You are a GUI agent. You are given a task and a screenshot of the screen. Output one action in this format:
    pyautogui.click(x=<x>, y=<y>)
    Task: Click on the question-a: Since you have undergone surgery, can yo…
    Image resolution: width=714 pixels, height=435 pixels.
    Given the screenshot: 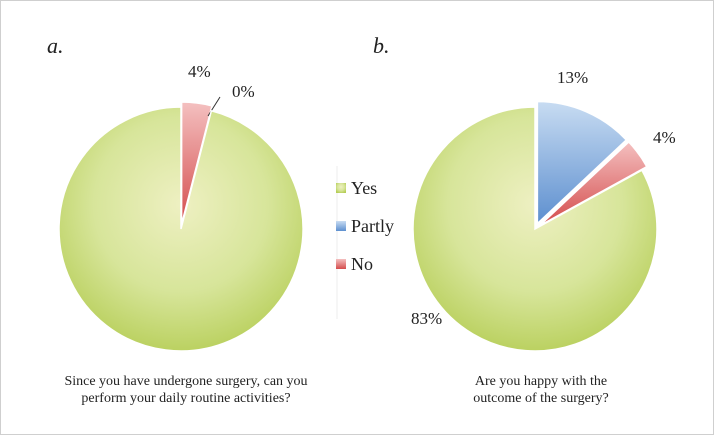 What is the action you would take?
    pyautogui.click(x=186, y=390)
    